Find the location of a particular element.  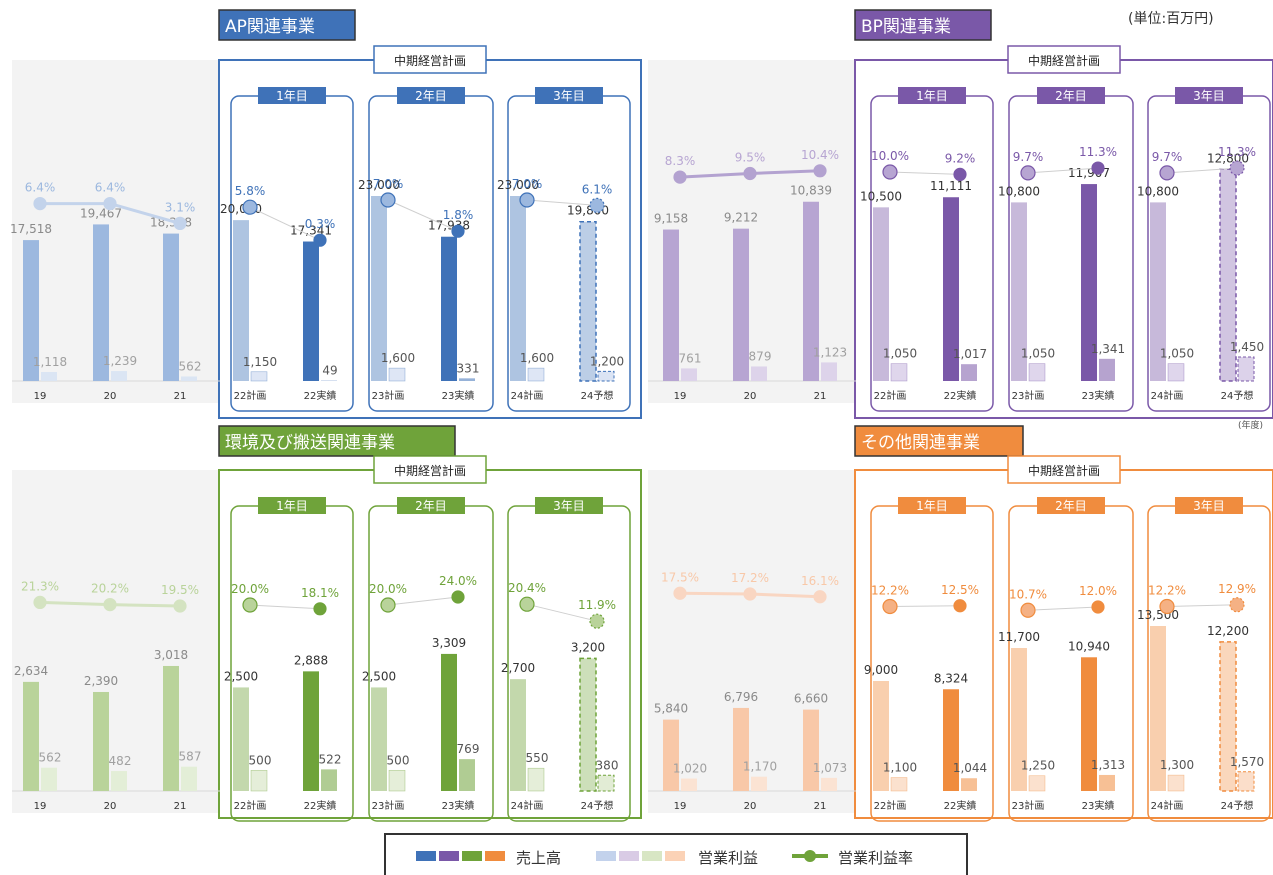

sales-value-label: 17,518 is located at coordinates (31, 229).